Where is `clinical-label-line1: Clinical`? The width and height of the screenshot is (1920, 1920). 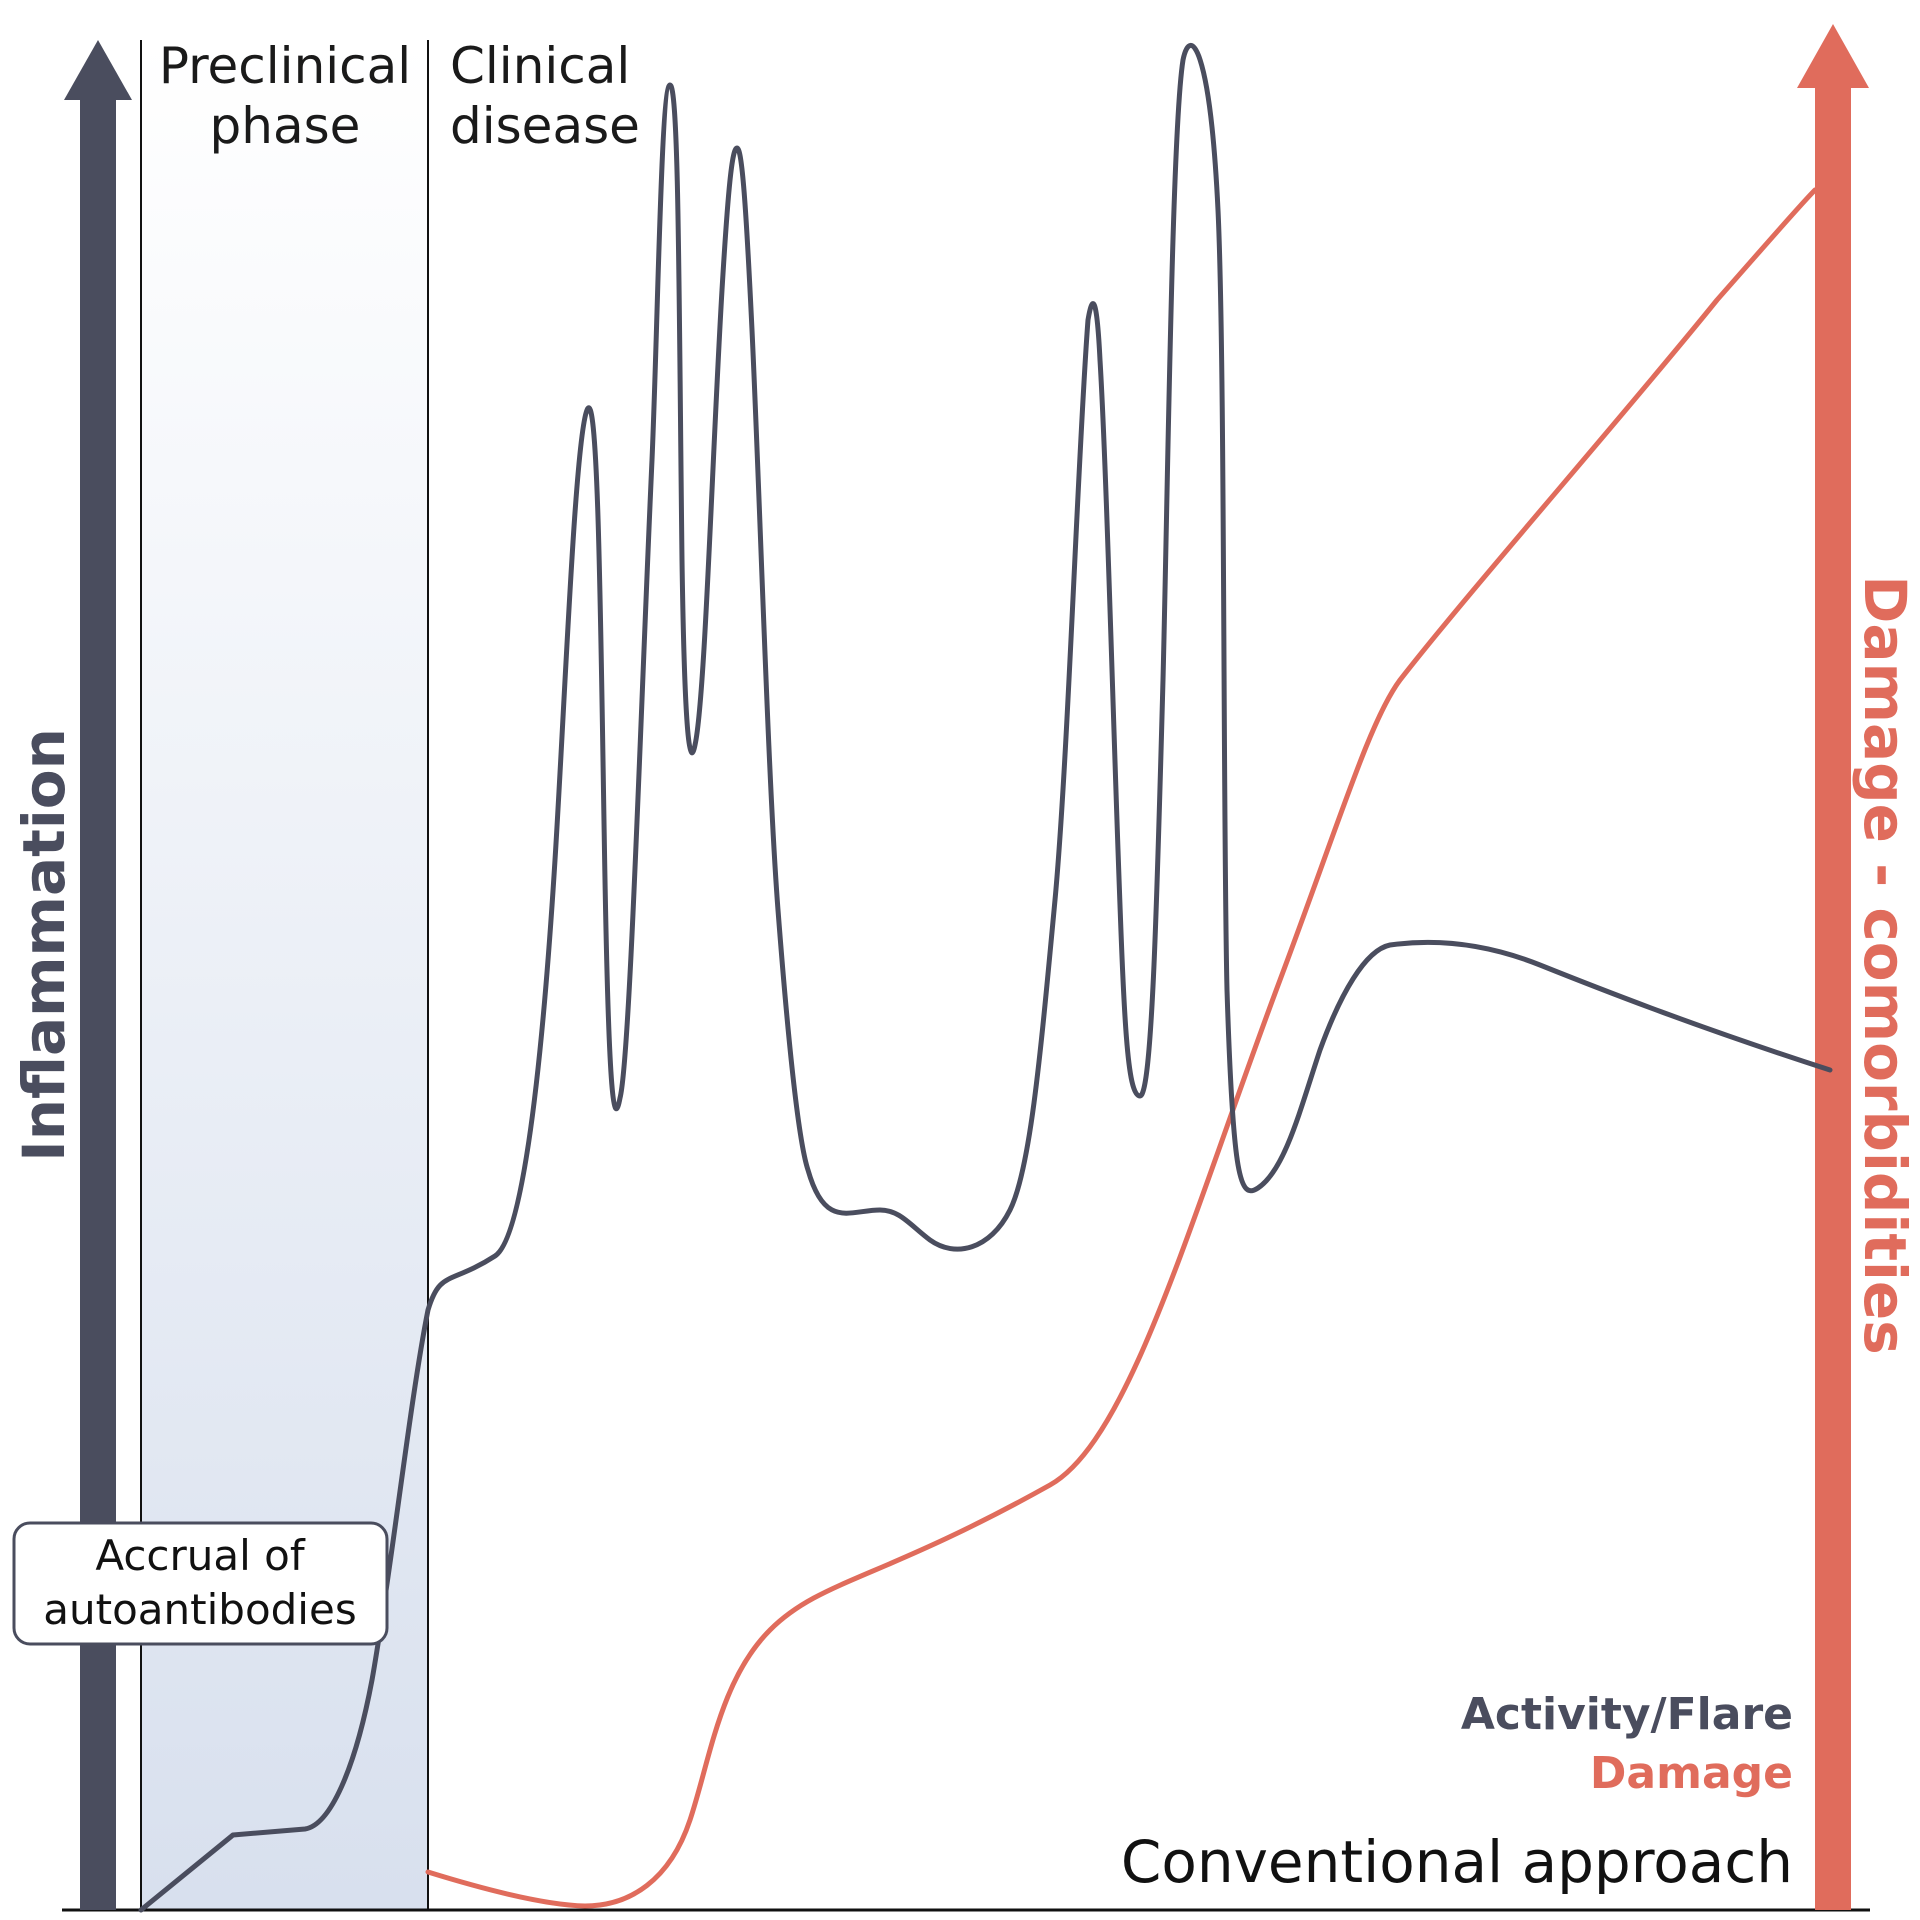 clinical-label-line1: Clinical is located at coordinates (540, 66).